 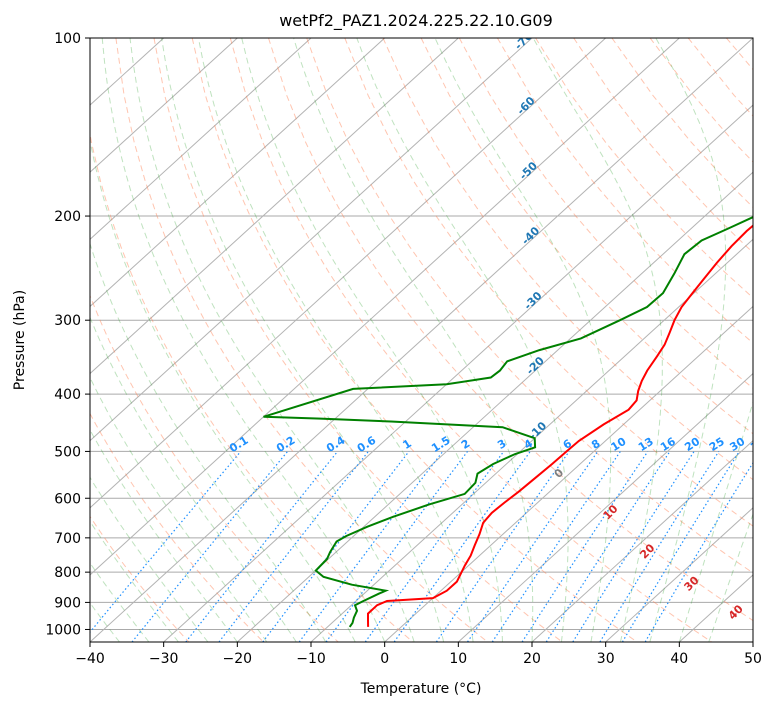 I want to click on isotherm-label: -50, so click(x=528, y=170).